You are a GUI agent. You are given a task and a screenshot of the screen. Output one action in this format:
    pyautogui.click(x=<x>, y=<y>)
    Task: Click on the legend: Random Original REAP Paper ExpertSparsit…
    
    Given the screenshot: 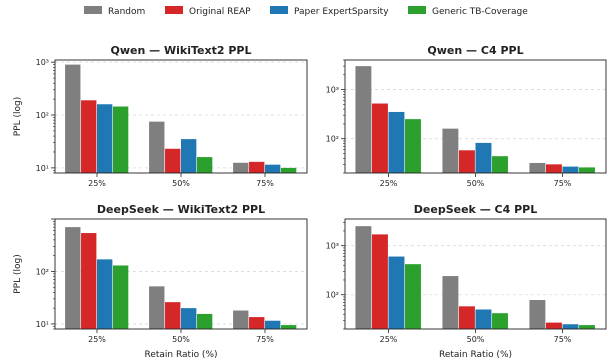 What is the action you would take?
    pyautogui.click(x=306, y=11)
    